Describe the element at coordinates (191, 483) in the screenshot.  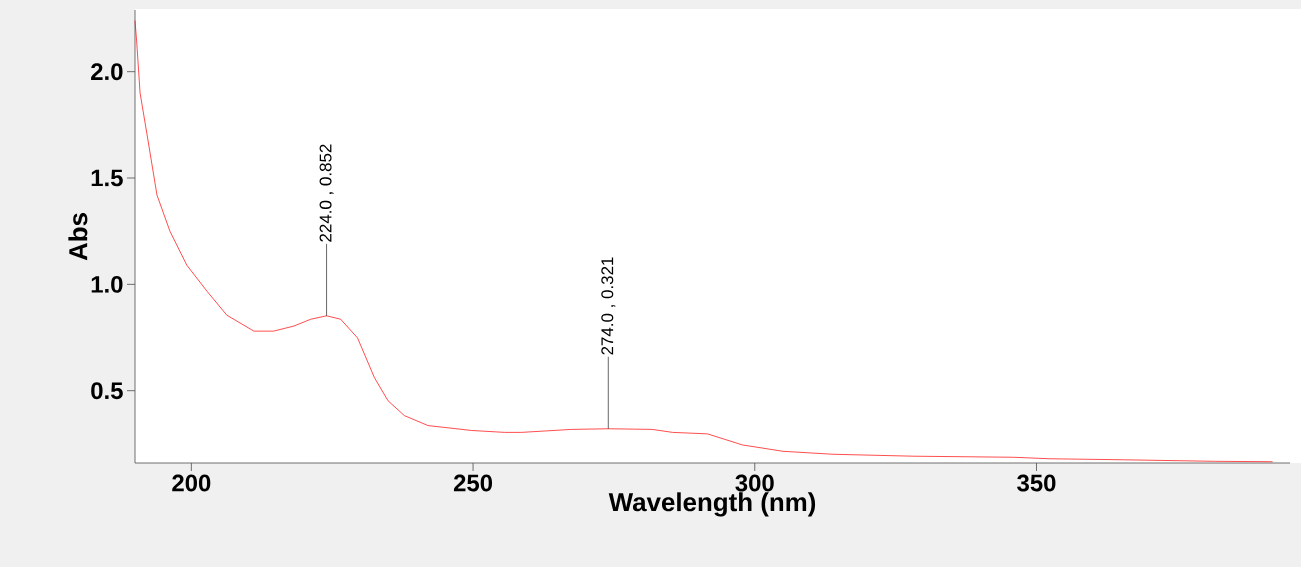
I see `x-tick-label: 200` at that location.